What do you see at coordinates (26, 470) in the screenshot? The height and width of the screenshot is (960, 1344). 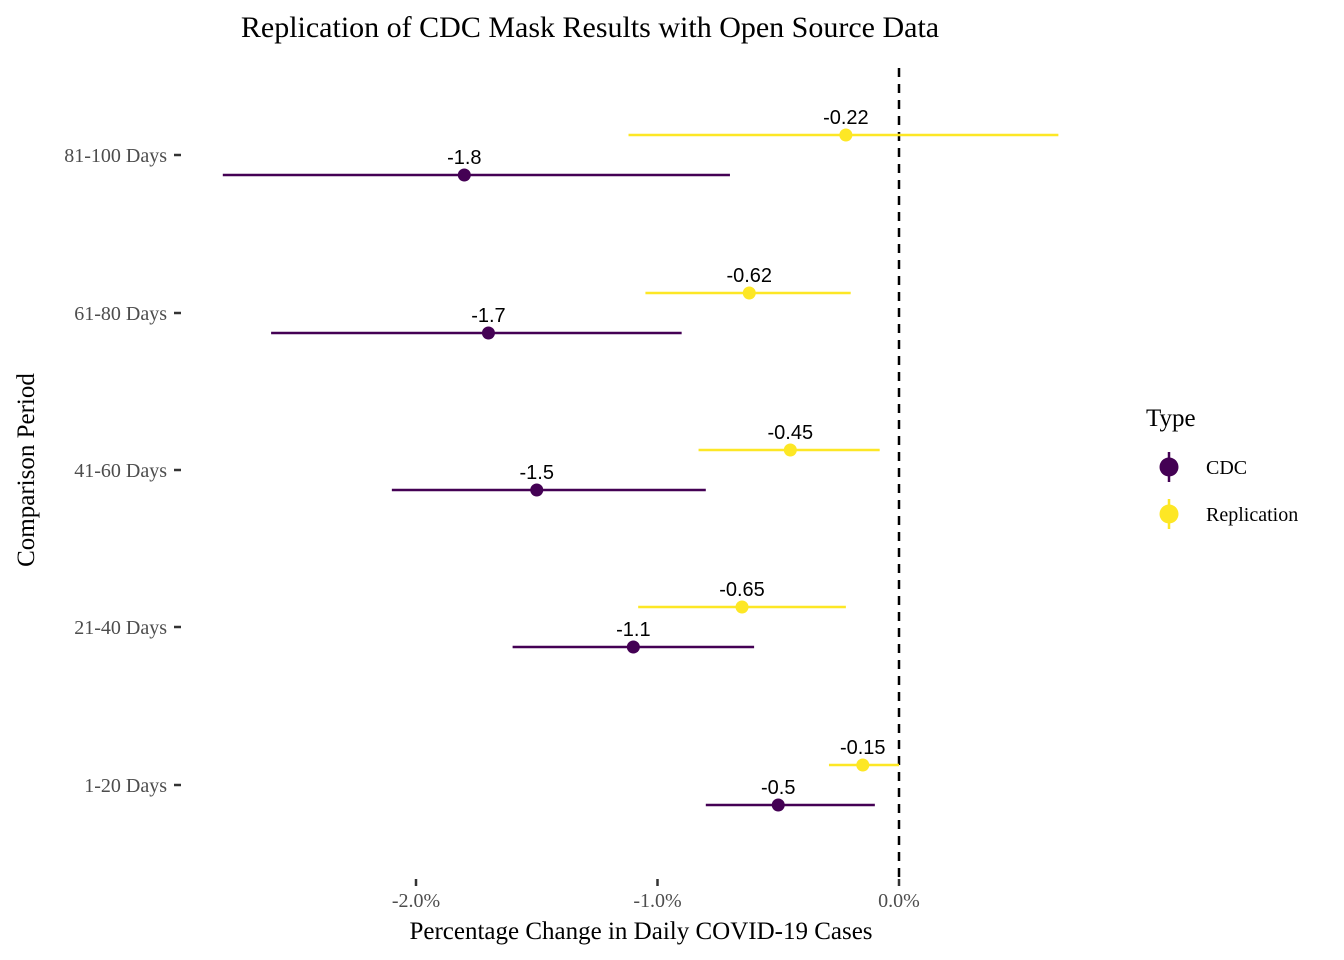 I see `y-axis-title: Comparison Period` at bounding box center [26, 470].